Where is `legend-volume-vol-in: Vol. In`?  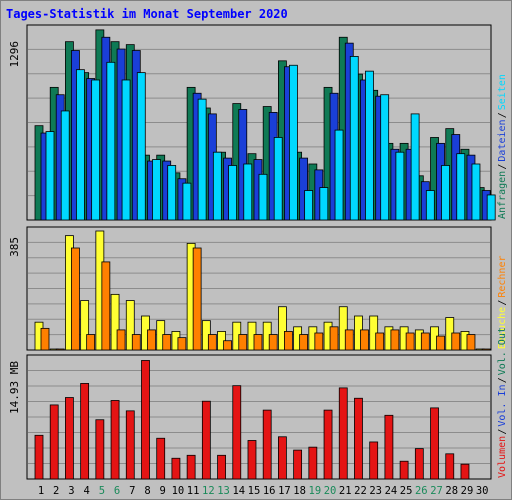 legend-volume-vol-in: Vol. In is located at coordinates (502, 405).